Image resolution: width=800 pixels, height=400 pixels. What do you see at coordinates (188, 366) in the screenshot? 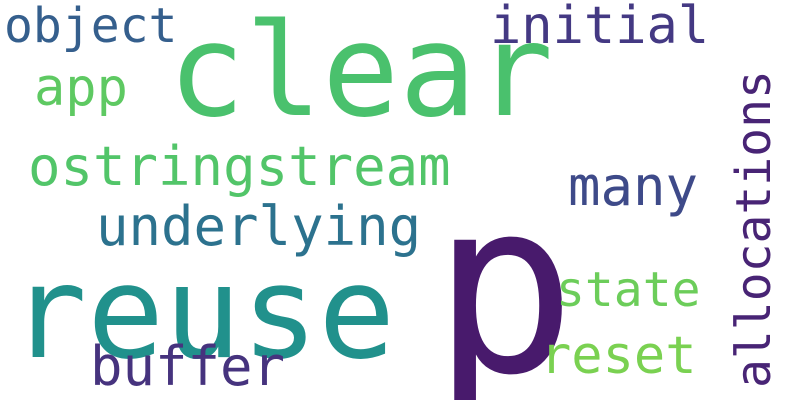
I see `word-buffer: buffer` at bounding box center [188, 366].